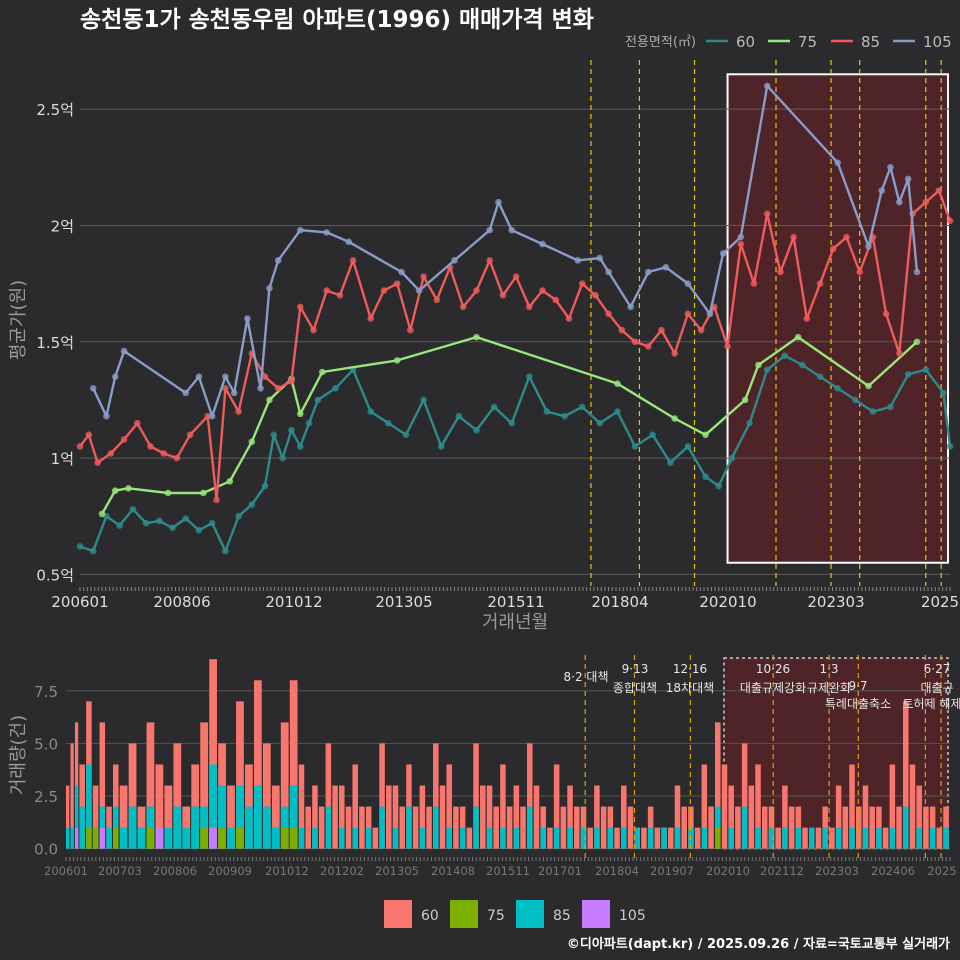 This screenshot has width=960, height=960. What do you see at coordinates (773, 669) in the screenshot?
I see `policy-label-top: 10·26` at bounding box center [773, 669].